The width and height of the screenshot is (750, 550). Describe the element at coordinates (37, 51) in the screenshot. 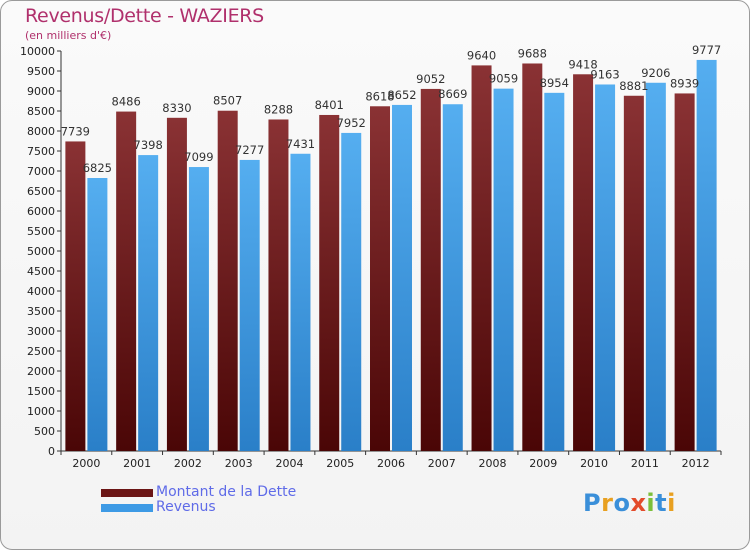

I see `y-tick-label: 10000` at that location.